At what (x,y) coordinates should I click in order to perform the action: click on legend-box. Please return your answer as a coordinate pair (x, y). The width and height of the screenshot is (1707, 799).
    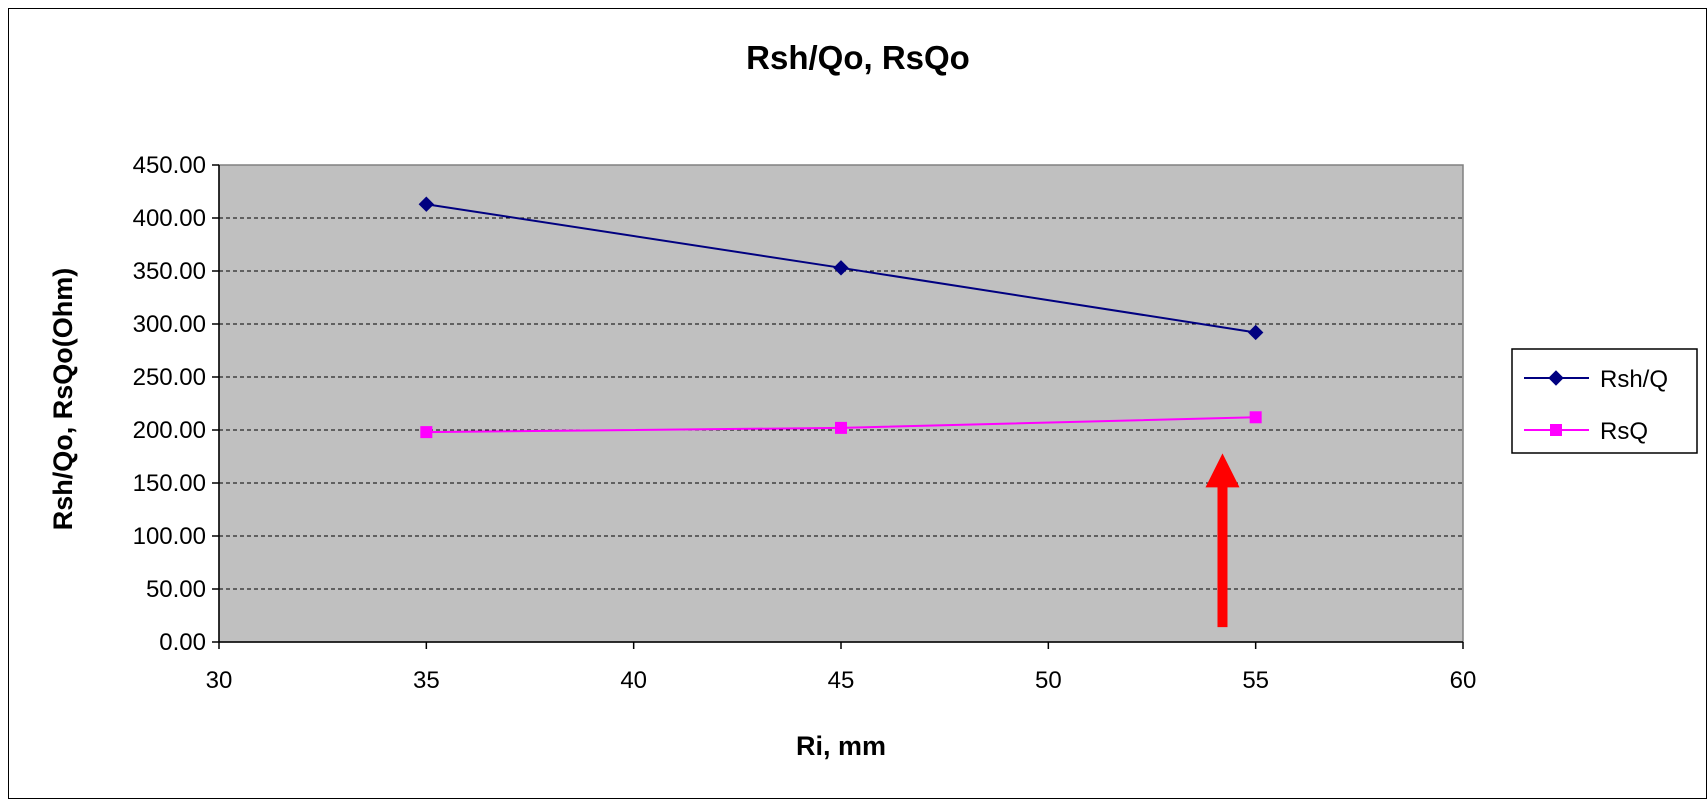
    Looking at the image, I should click on (1604, 401).